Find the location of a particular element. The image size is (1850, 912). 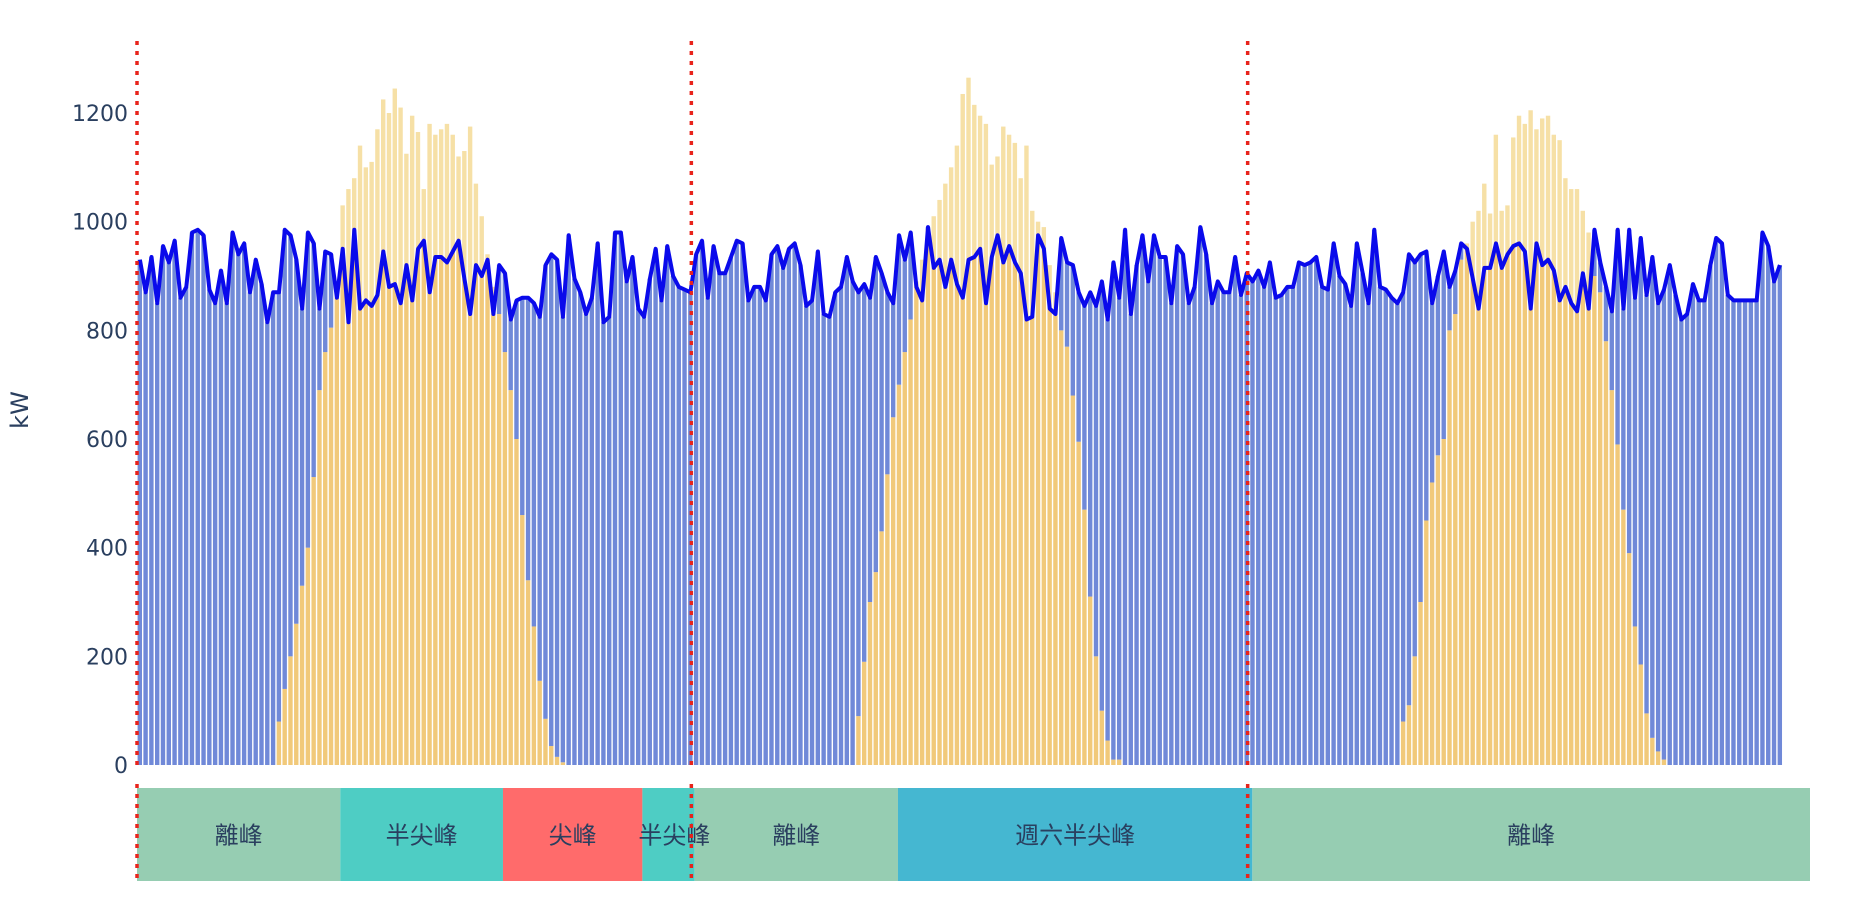

y-tick-label: 1000 is located at coordinates (100, 223).